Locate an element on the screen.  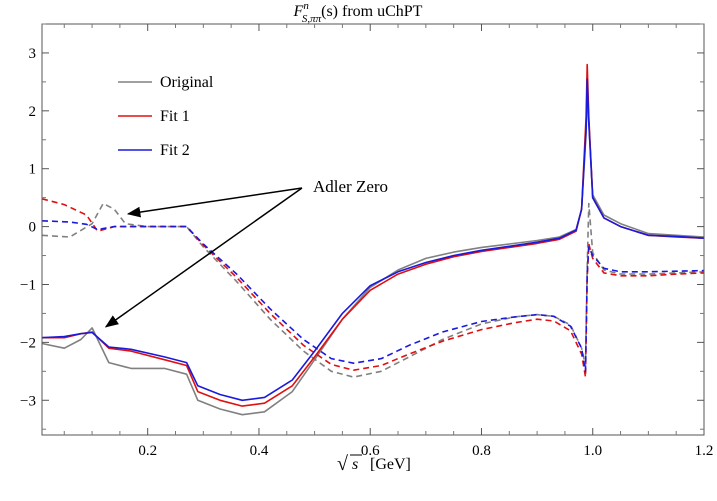
y-tick-label: −2 is located at coordinates (28, 343).